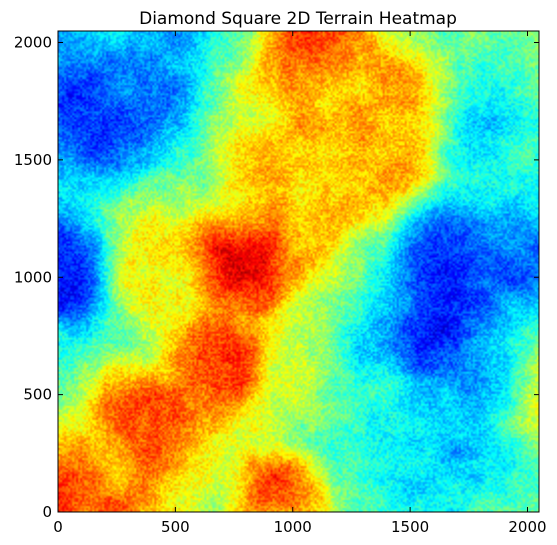 Image resolution: width=557 pixels, height=545 pixels. Describe the element at coordinates (298, 19) in the screenshot. I see `chart-title: Diamond Square 2D Terrain Heatmap` at that location.